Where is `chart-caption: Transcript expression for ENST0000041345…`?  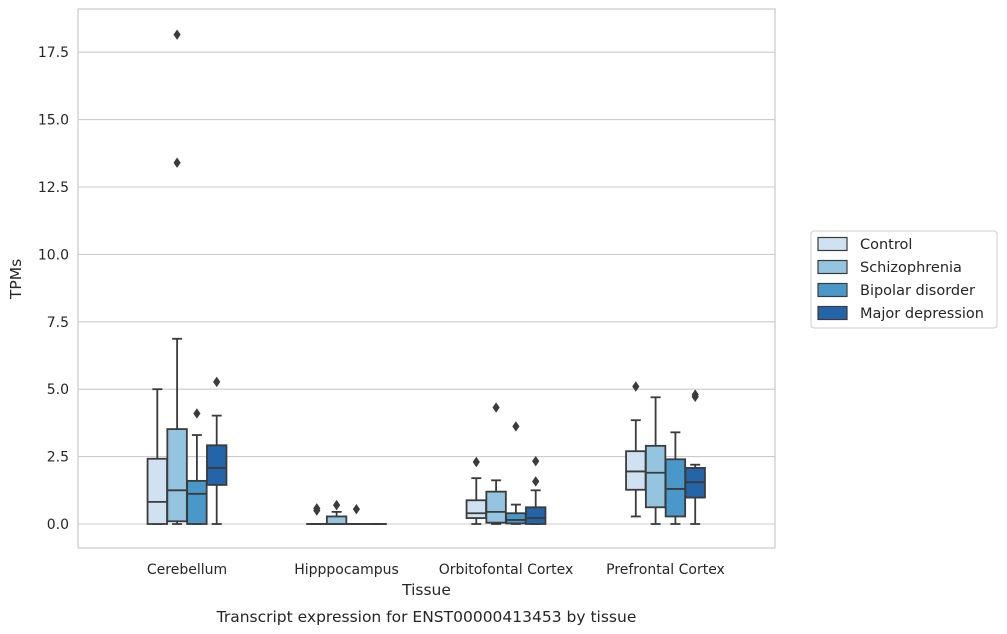
chart-caption: Transcript expression for ENST0000041345… is located at coordinates (426, 617).